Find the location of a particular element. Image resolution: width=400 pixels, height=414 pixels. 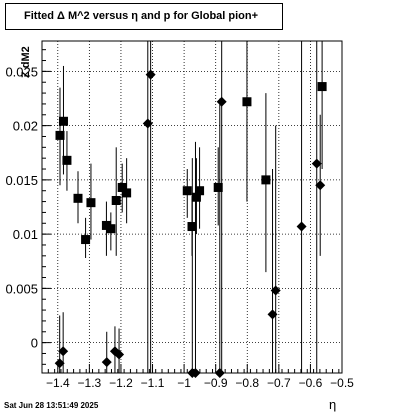

y-tick-label: 0.01 is located at coordinates (25, 234).